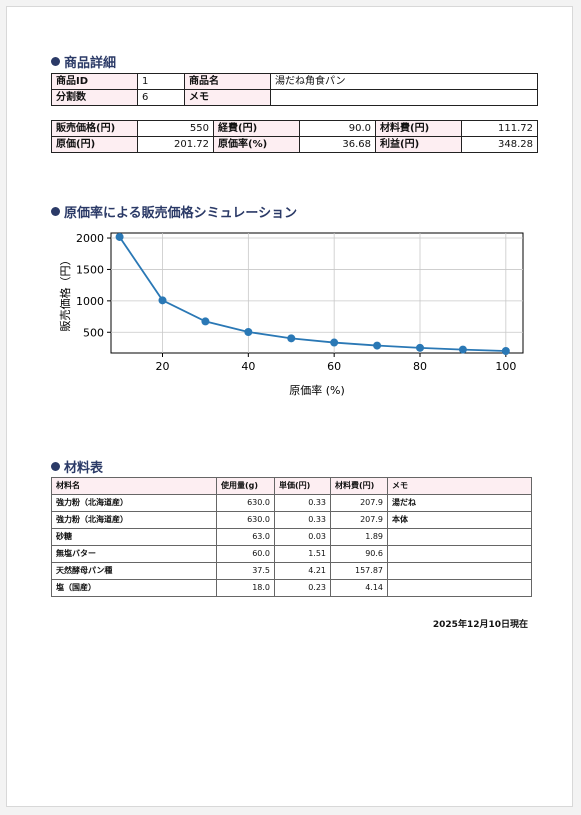 The height and width of the screenshot is (815, 581). What do you see at coordinates (161, 97) in the screenshot?
I see `division-value: 6` at bounding box center [161, 97].